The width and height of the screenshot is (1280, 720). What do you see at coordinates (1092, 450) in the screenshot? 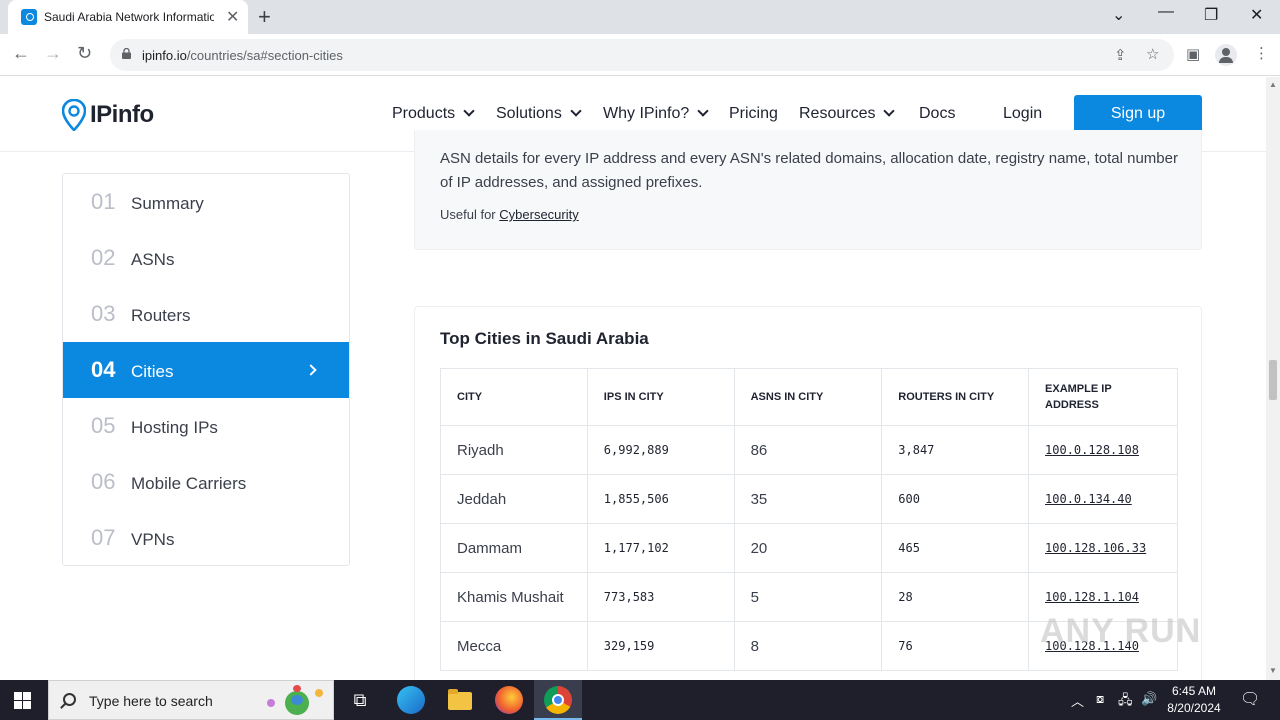
I see `example-ip-link: 100.0.128.108` at bounding box center [1092, 450].